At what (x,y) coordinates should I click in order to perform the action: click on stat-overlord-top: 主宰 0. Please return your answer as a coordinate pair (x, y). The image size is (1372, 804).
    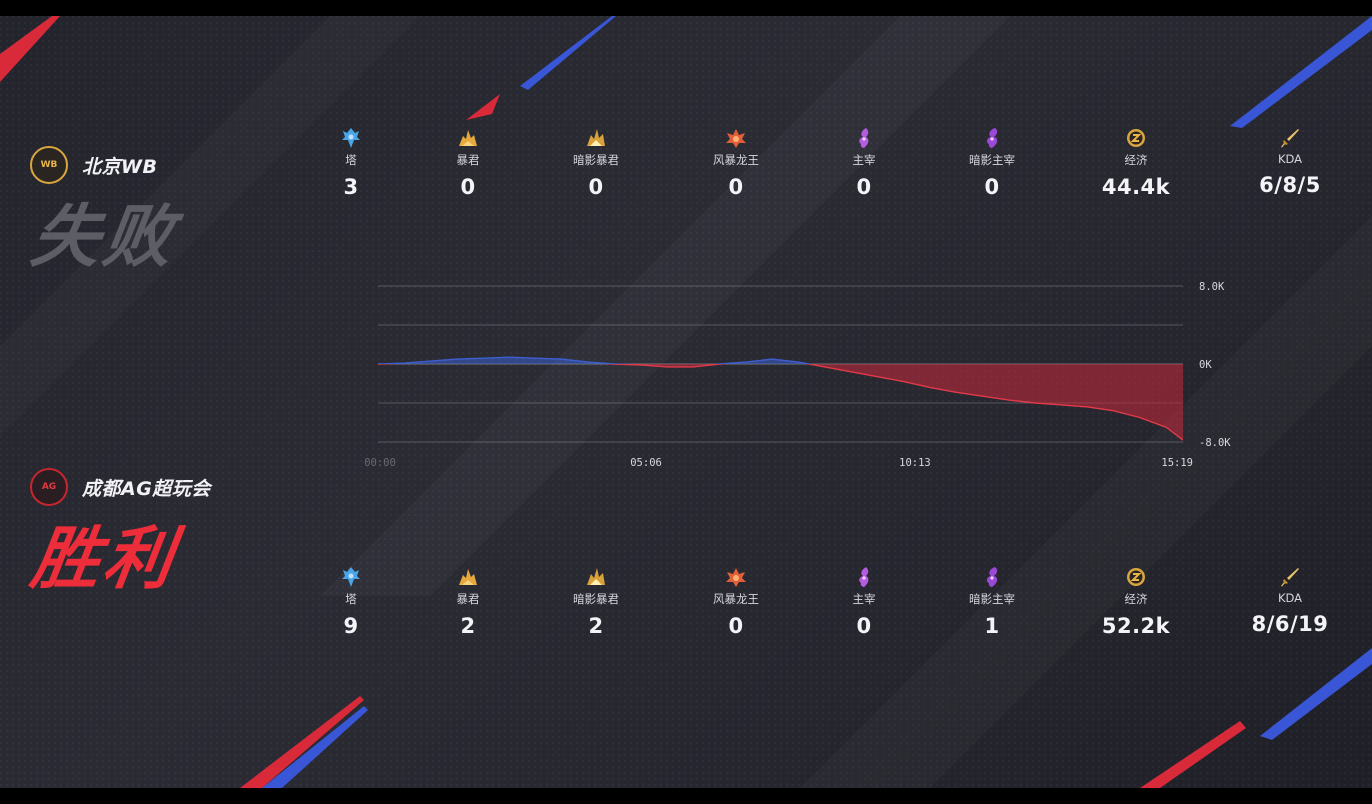
    Looking at the image, I should click on (864, 162).